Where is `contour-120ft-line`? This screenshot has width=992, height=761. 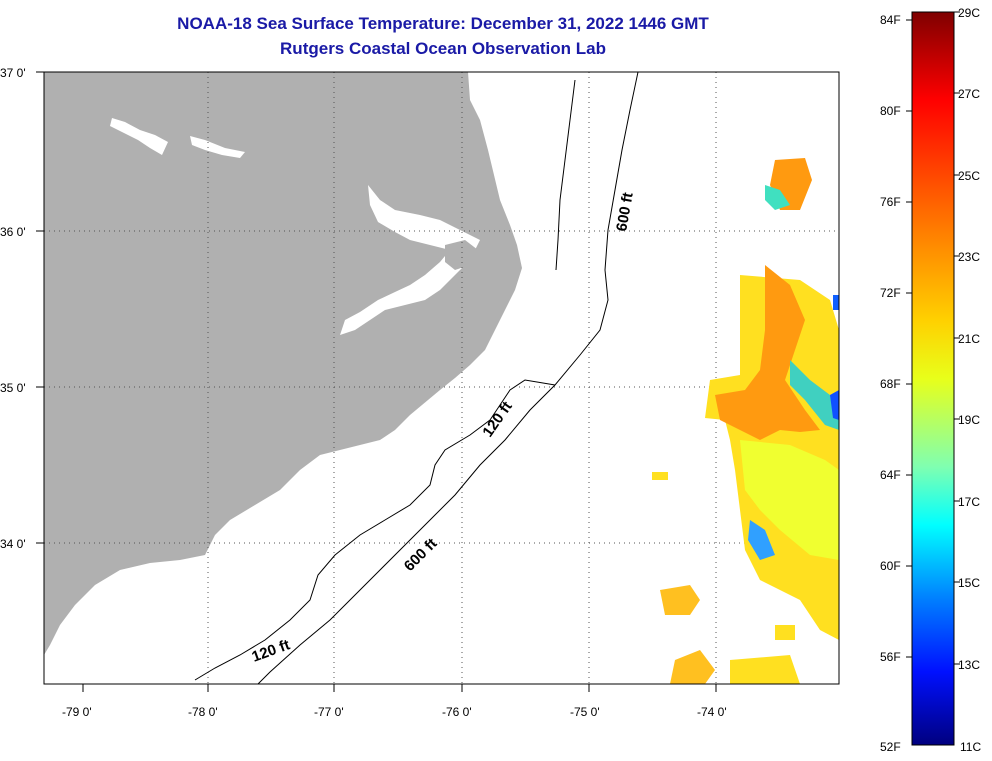 contour-120ft-line is located at coordinates (375, 530).